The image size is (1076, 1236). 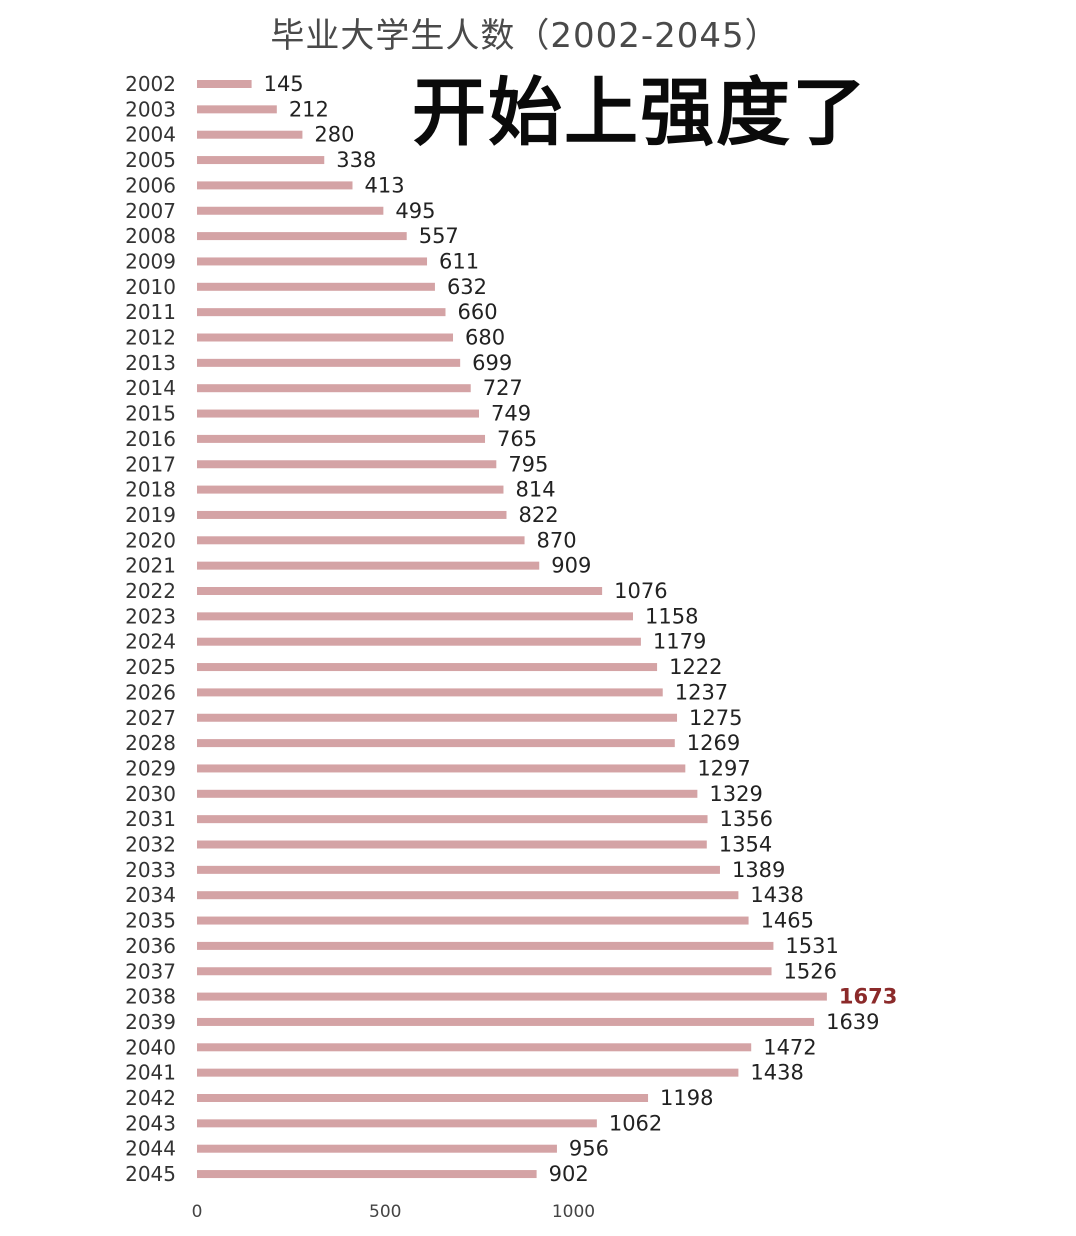 I want to click on category-label: 2026, so click(x=150, y=692).